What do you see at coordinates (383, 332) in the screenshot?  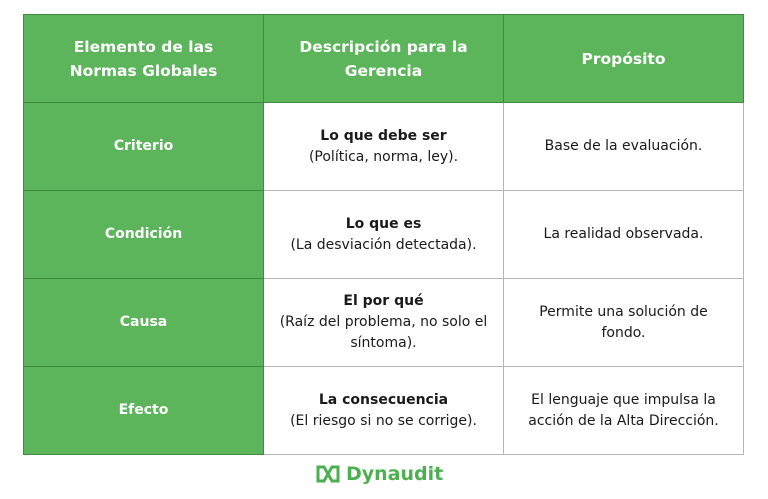 I see `description-text: (Raíz del problema, no solo el síntoma).` at bounding box center [383, 332].